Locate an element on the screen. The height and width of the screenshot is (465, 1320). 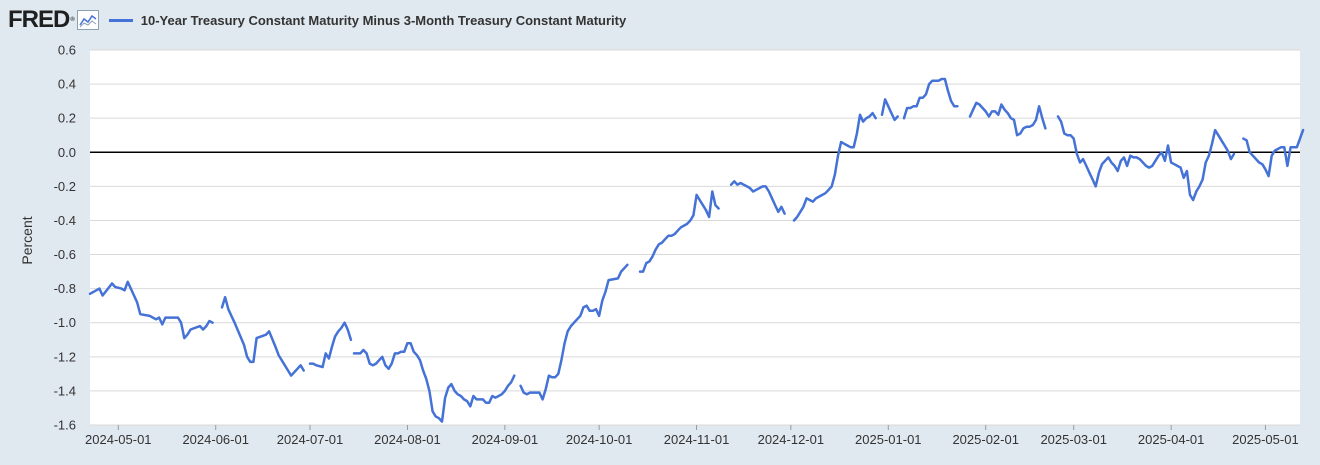
y-tick-label: -0.2 is located at coordinates (65, 186).